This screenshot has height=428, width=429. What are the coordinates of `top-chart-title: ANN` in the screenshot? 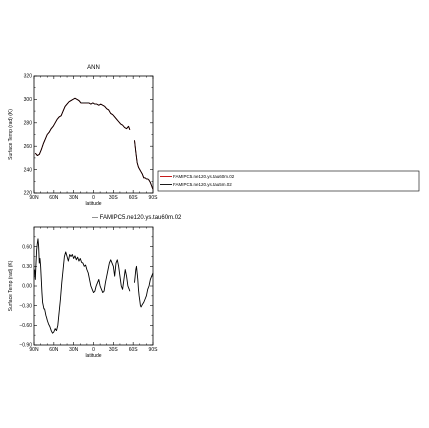 It's located at (93, 68).